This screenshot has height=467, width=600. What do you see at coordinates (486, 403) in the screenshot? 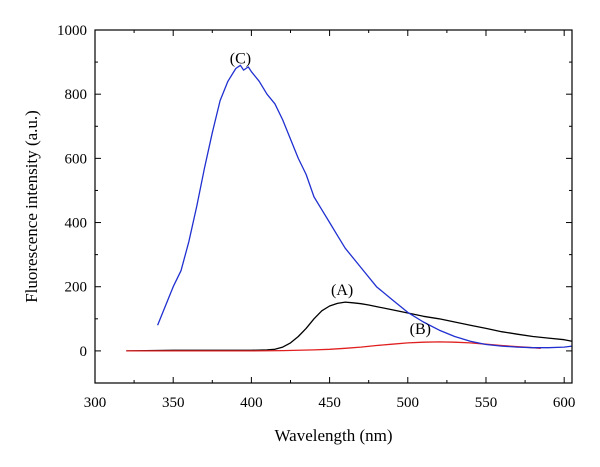
I see `x-tick-label: 550` at bounding box center [486, 403].